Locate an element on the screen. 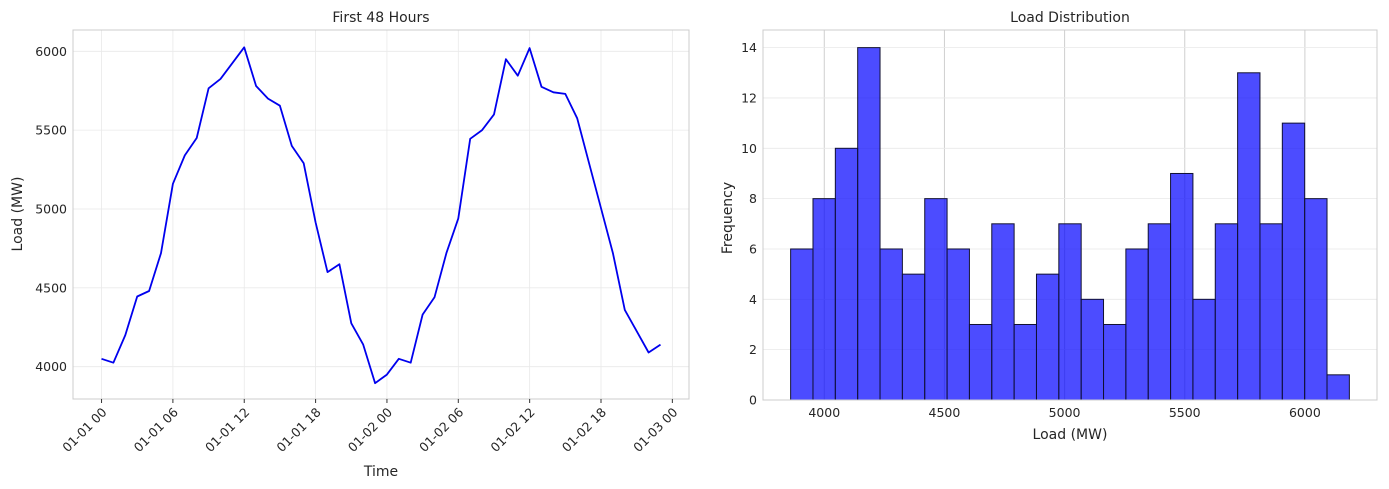  histogram-x-tick-label: 5500 is located at coordinates (1185, 412).